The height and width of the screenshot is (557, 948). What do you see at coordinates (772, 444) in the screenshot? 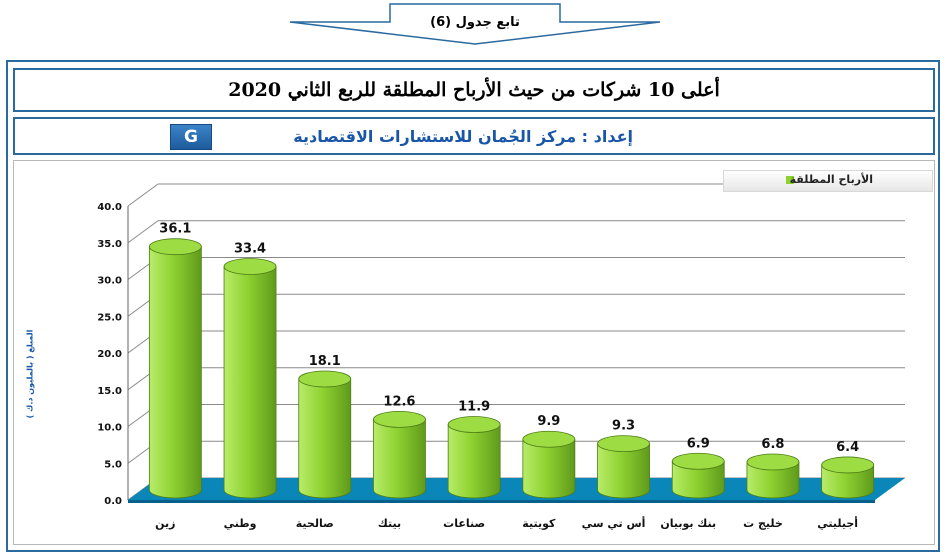
I see `data-label: 6.8` at bounding box center [772, 444].